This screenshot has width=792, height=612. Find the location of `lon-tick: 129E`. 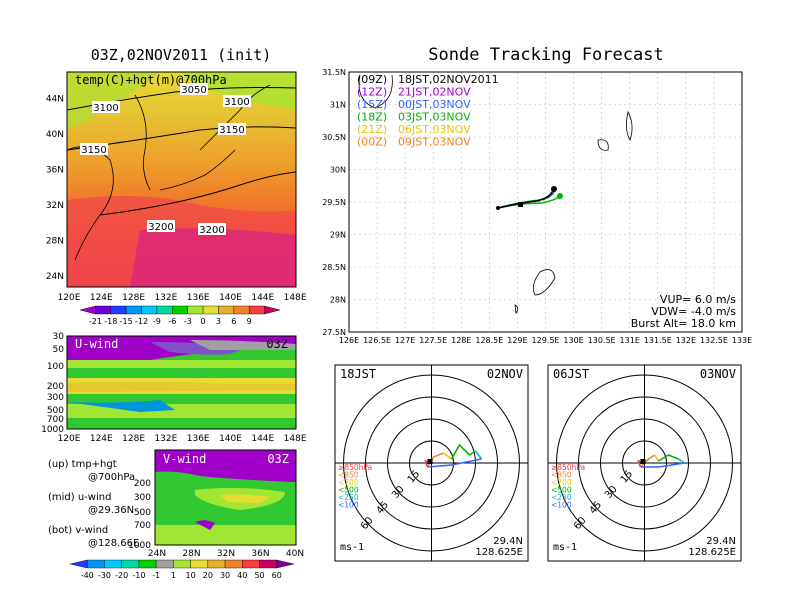

lon-tick: 129E is located at coordinates (517, 340).